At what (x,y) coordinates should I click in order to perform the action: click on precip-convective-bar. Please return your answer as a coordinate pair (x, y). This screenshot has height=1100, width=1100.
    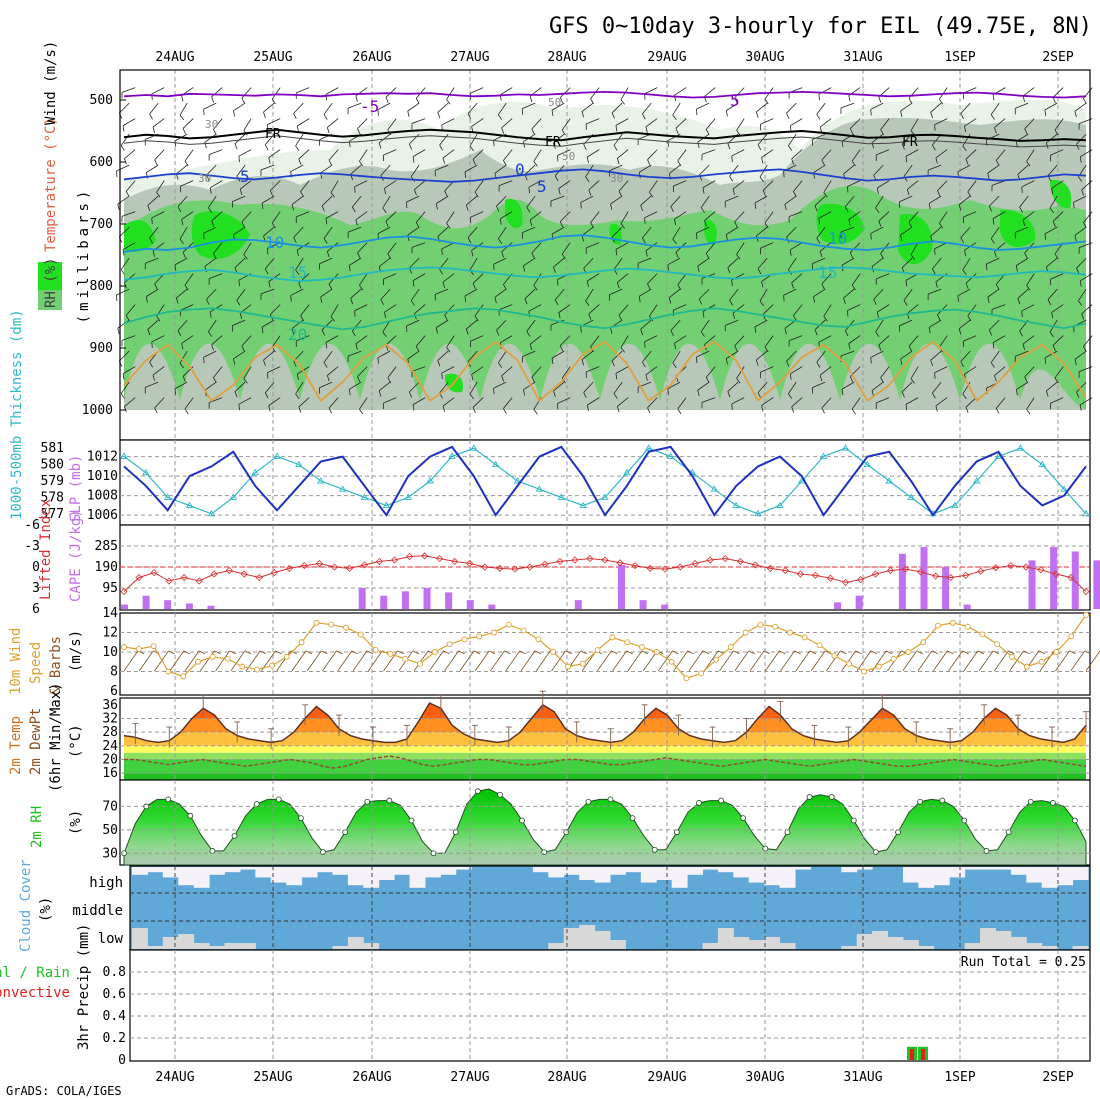
    Looking at the image, I should click on (912, 1054).